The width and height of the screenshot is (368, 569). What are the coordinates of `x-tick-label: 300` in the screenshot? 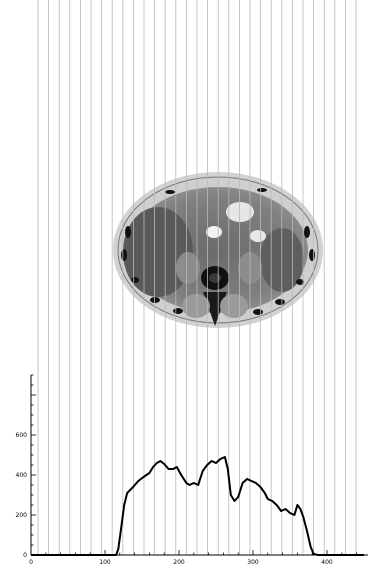 It's located at (253, 562).